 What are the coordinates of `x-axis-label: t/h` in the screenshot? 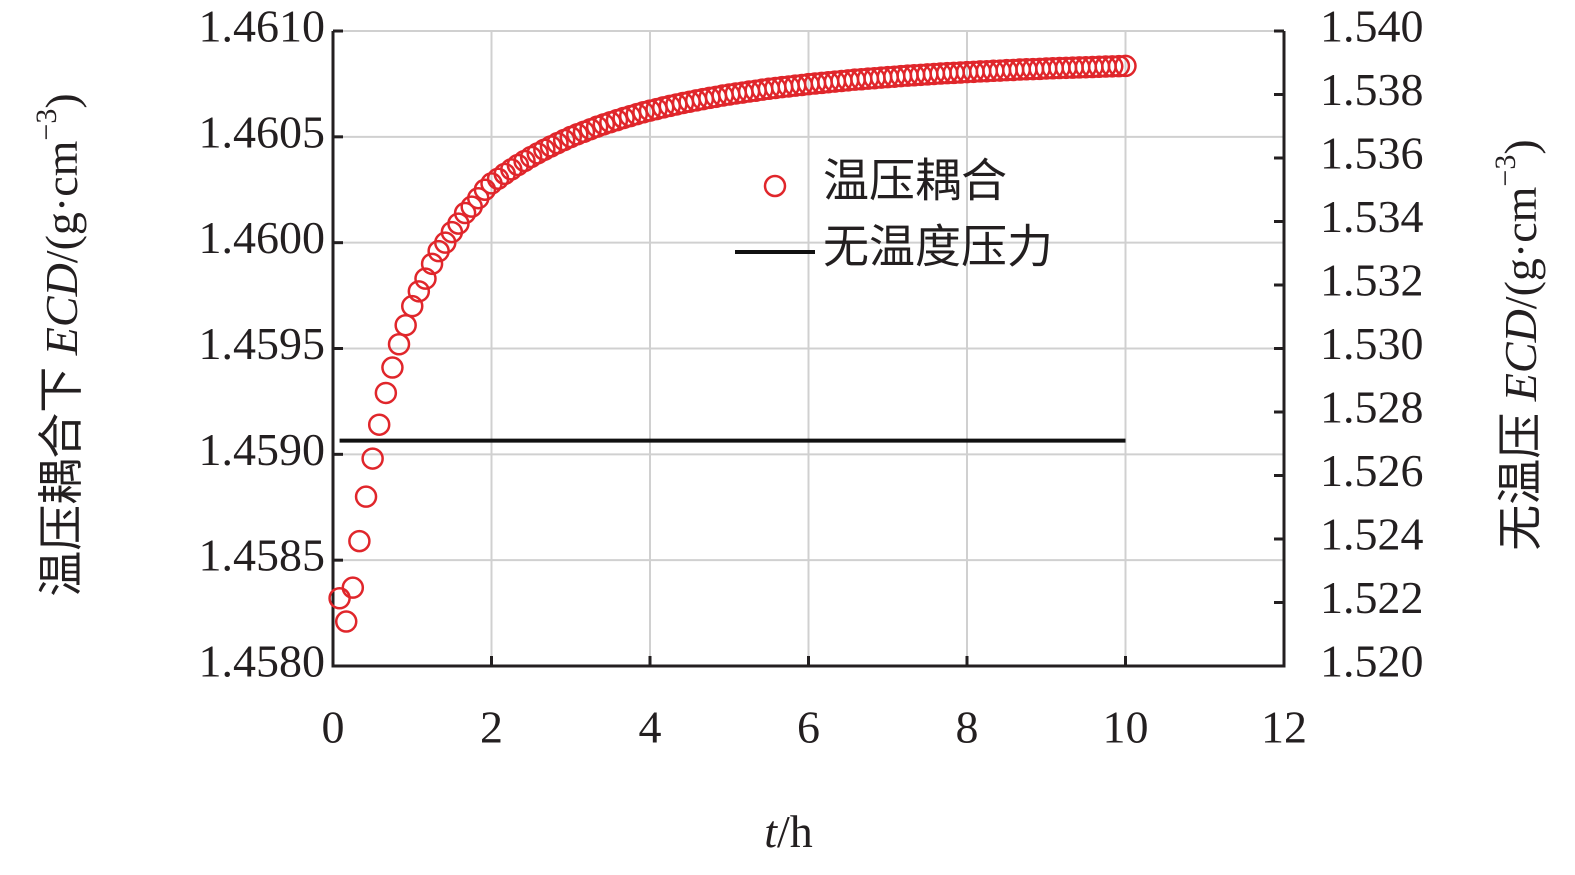 It's located at (788, 831).